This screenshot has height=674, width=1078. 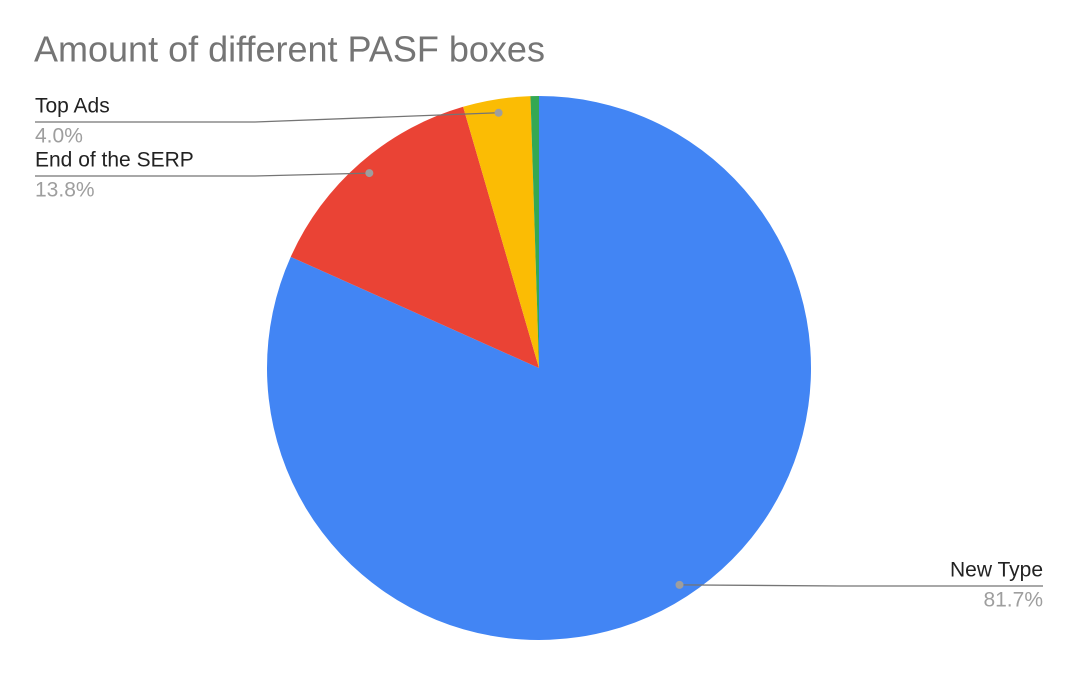 What do you see at coordinates (65, 190) in the screenshot?
I see `slice-value-label: 13.8%` at bounding box center [65, 190].